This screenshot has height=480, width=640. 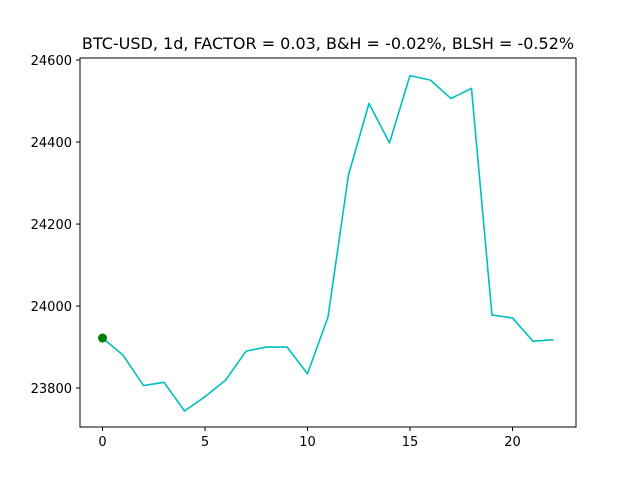 What do you see at coordinates (410, 442) in the screenshot?
I see `x-tick-label: 15` at bounding box center [410, 442].